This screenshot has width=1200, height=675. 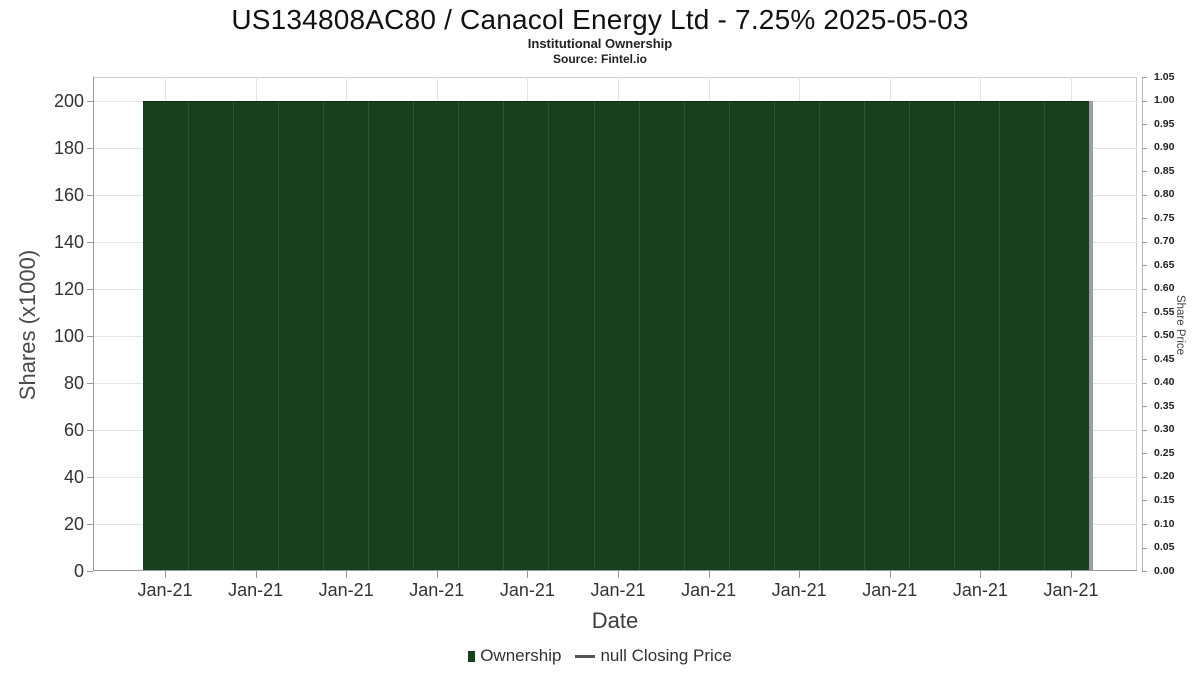 What do you see at coordinates (78, 571) in the screenshot?
I see `left-axis-tick-label: 0` at bounding box center [78, 571].